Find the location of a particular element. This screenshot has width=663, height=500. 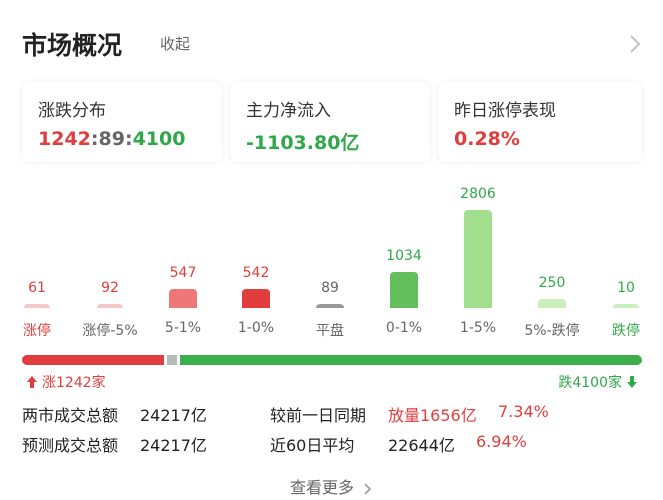

up-count: 1242 is located at coordinates (64, 139).